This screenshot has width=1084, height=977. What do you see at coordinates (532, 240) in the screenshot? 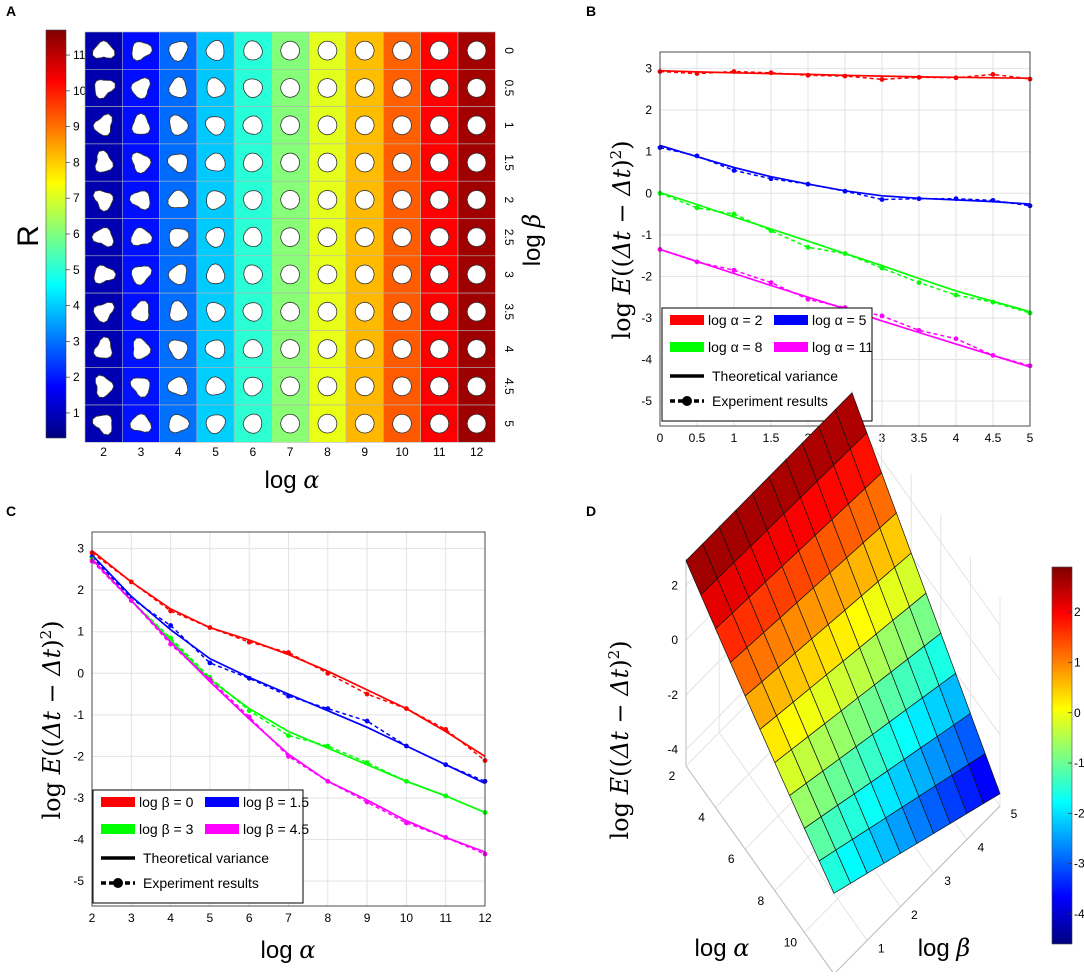
I see `a-ylabel: log β` at bounding box center [532, 240].